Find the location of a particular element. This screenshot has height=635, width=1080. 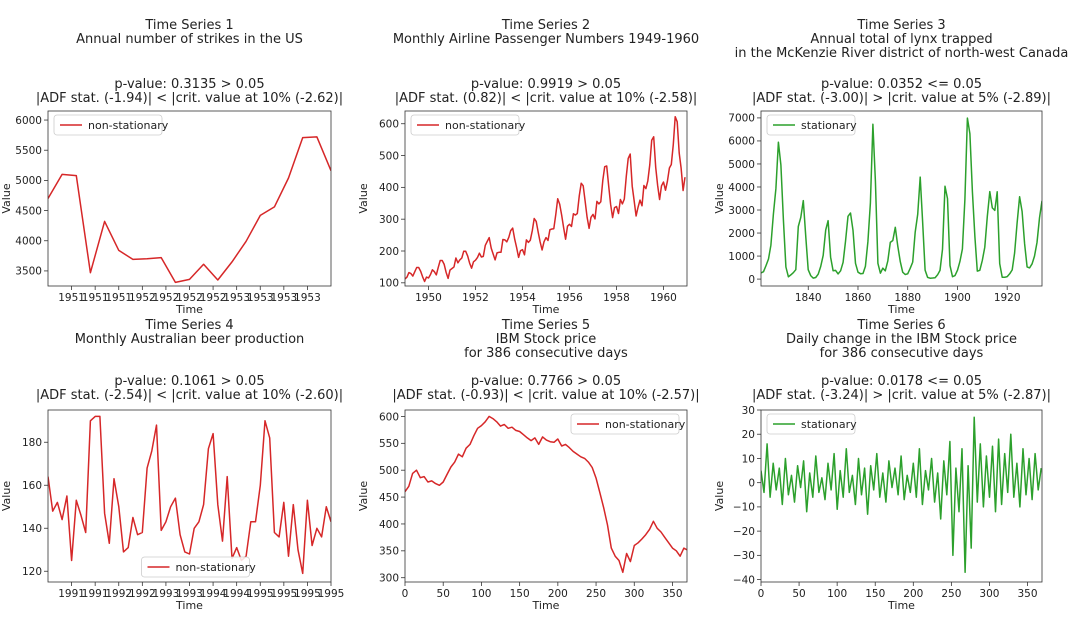

x-tick-label: 1954 is located at coordinates (522, 298).